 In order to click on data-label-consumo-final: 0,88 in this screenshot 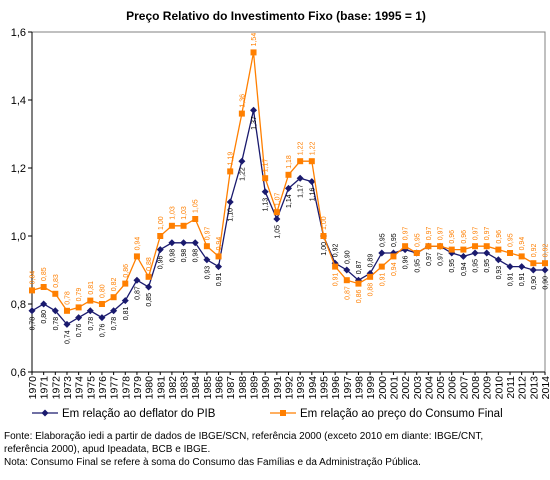, I will do `click(149, 264)`.